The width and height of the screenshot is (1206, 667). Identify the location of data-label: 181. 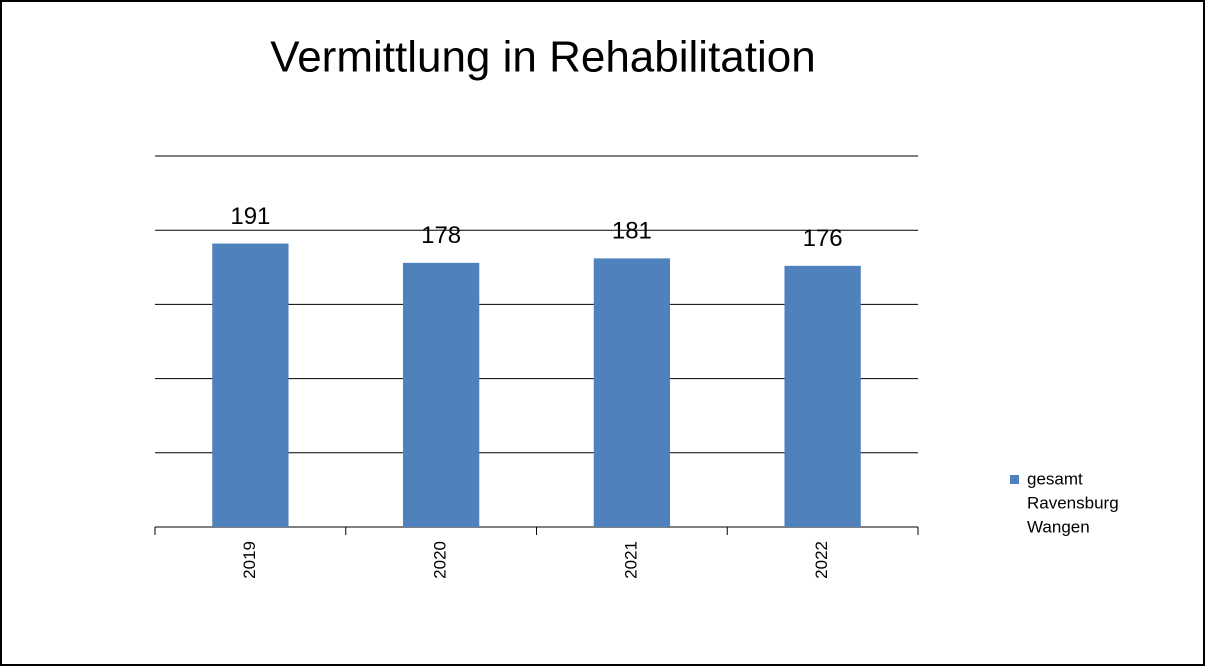
(632, 231).